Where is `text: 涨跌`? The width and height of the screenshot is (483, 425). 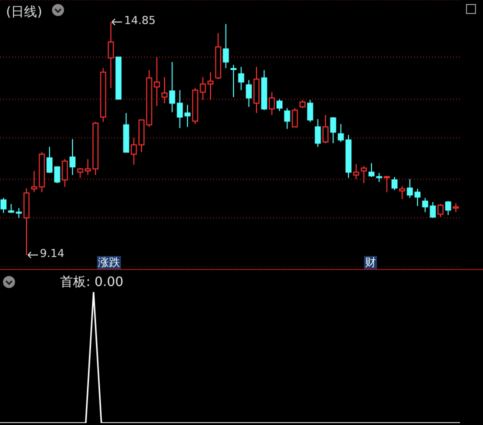 text: 涨跌 is located at coordinates (109, 262).